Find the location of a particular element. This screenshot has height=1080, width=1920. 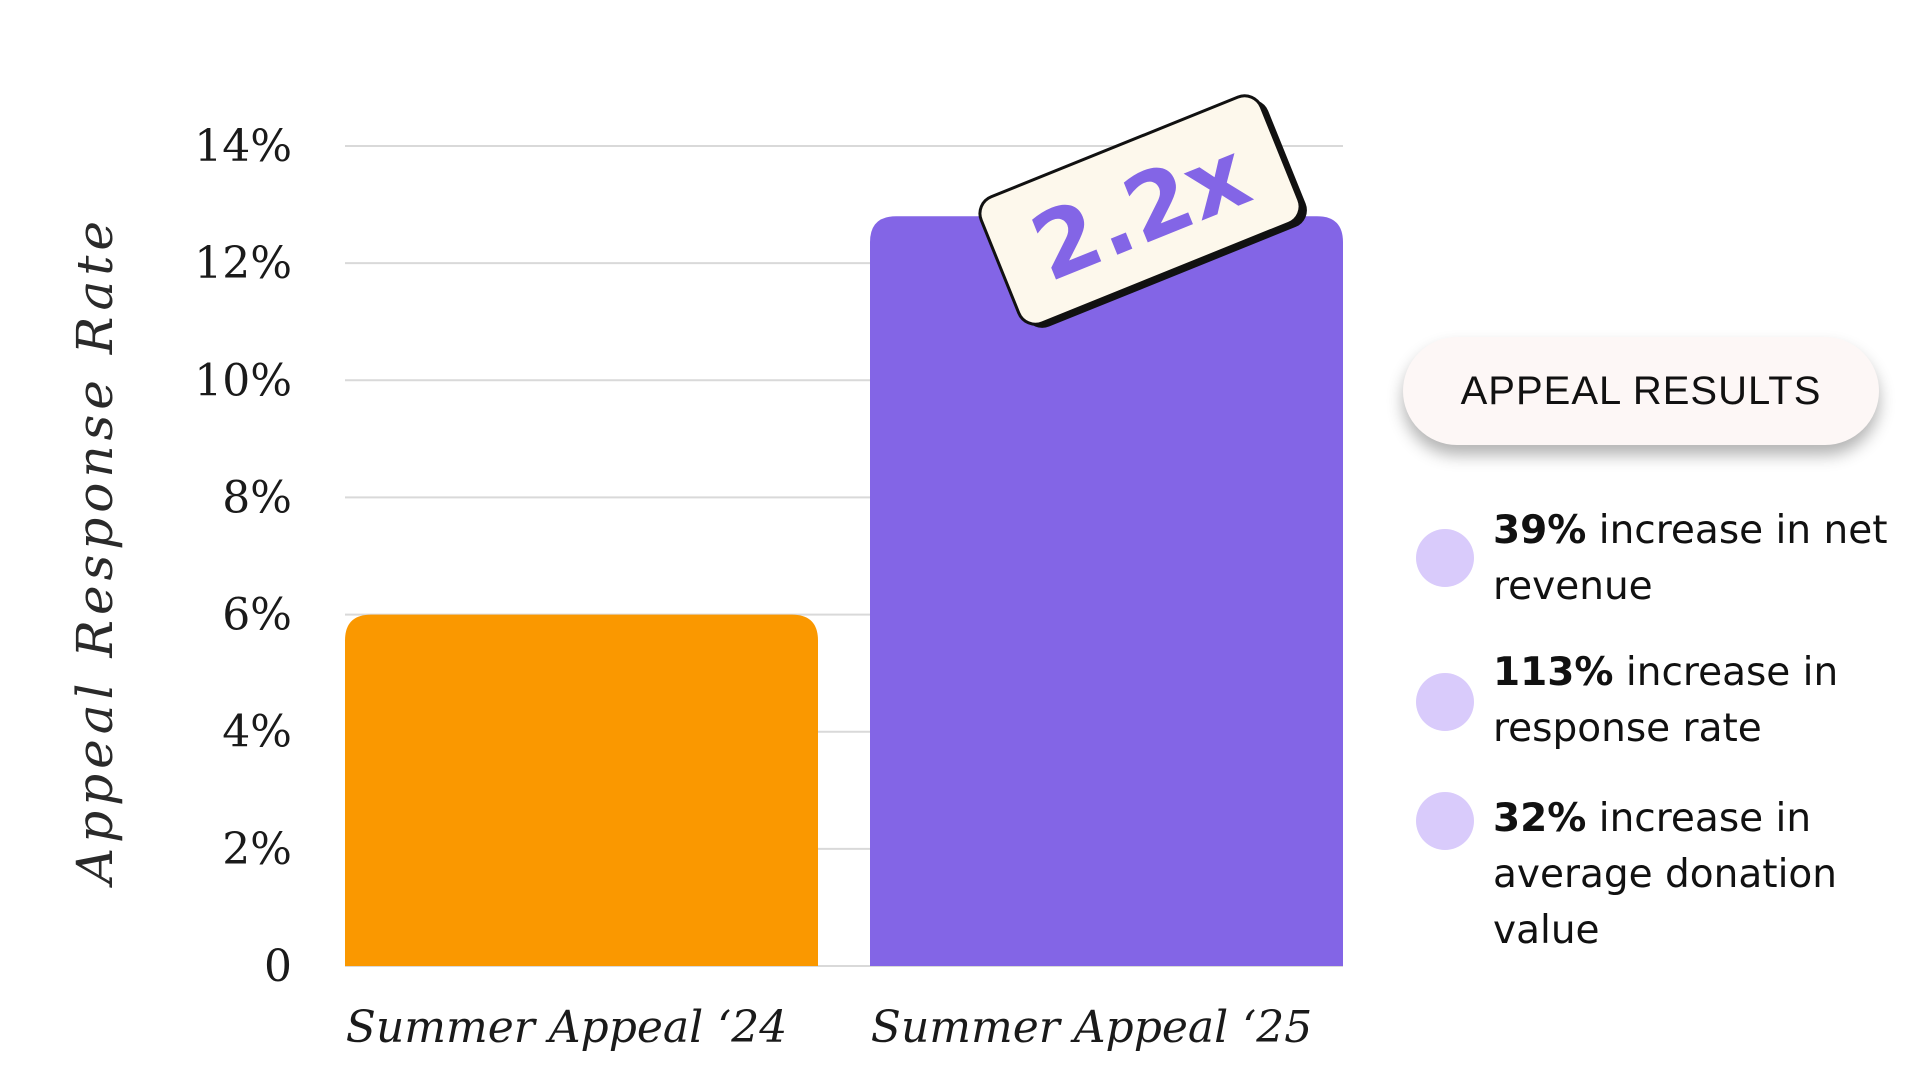

y-tick-label: 8% is located at coordinates (257, 497).